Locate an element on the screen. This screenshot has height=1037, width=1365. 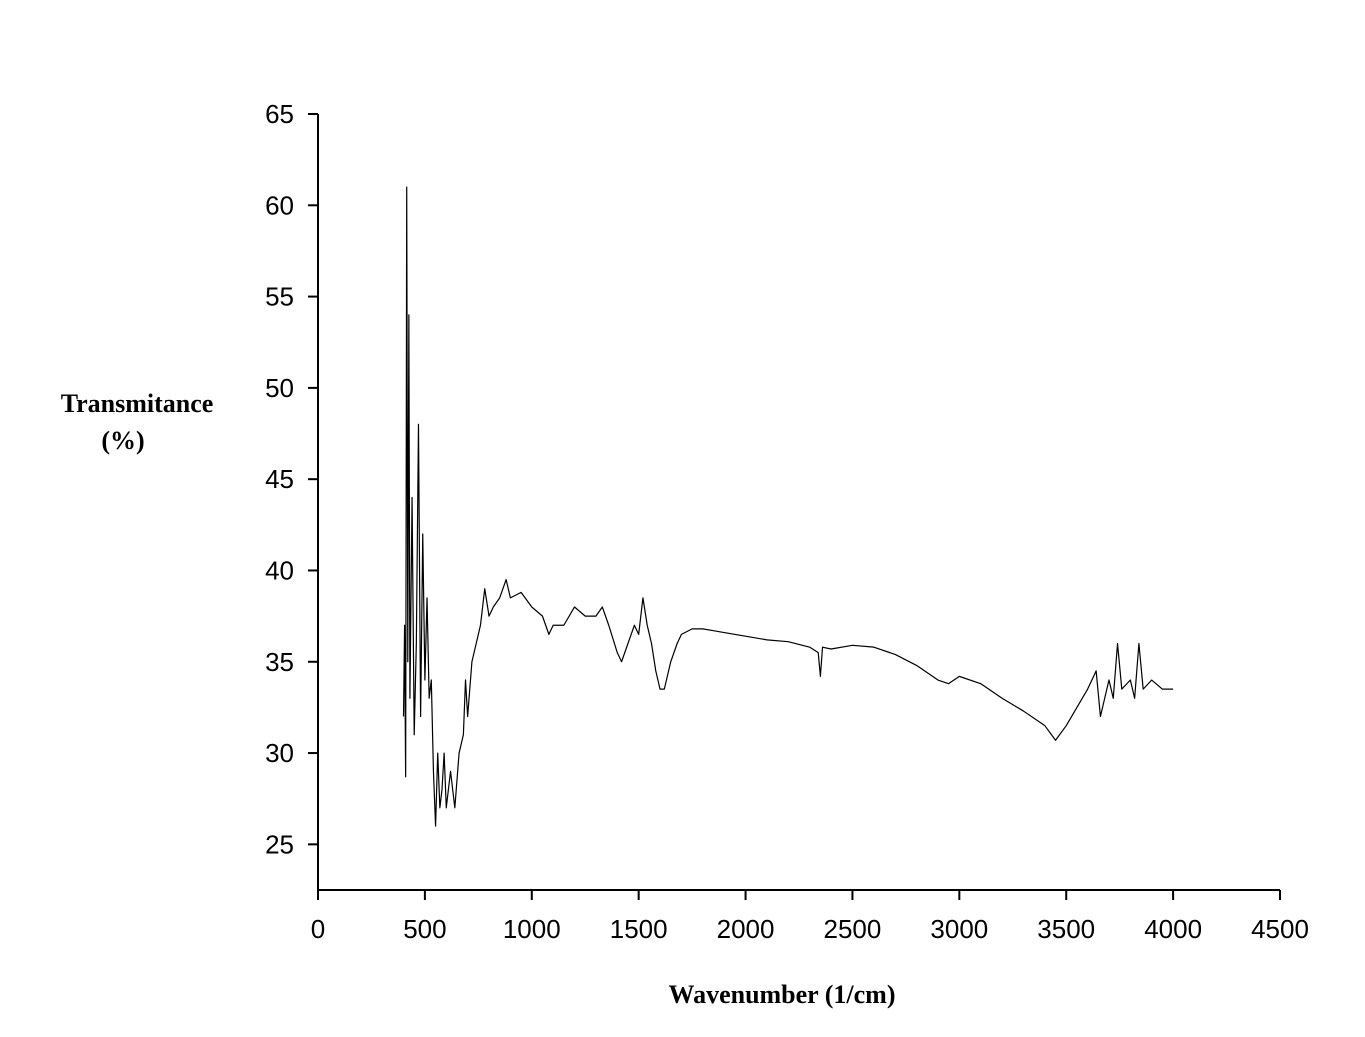
y-tick-label: 50 is located at coordinates (279, 388).